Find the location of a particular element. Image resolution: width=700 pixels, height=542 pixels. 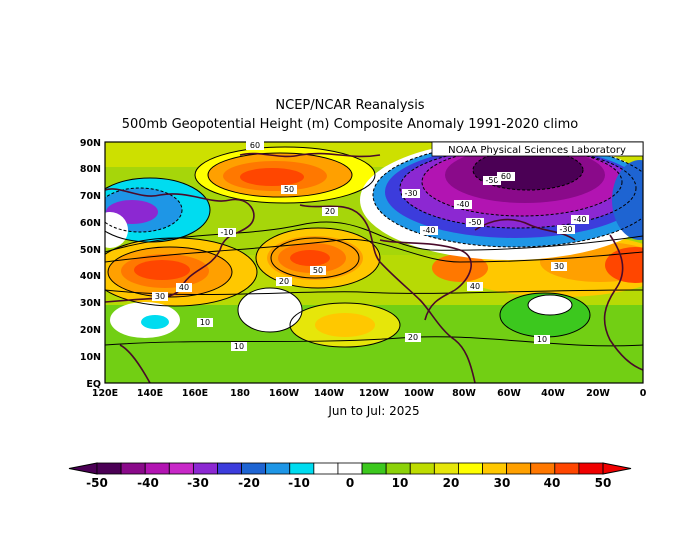

colorbar-tick: 50 is located at coordinates (603, 483).